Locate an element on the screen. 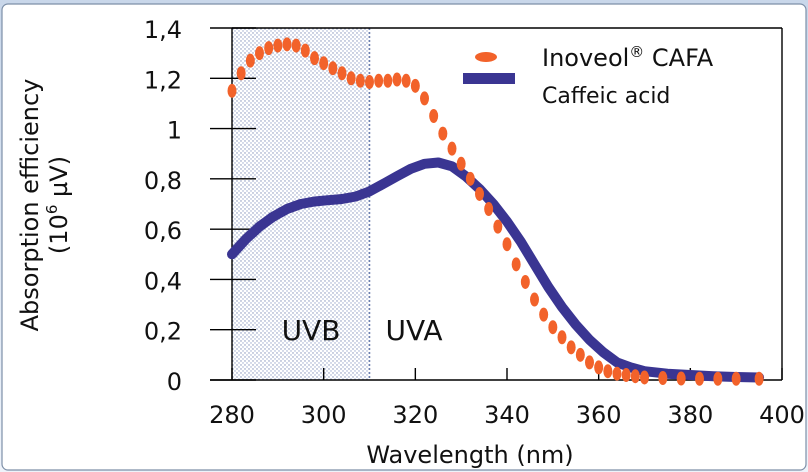  legend-label-caffeic-acid: Caffeic acid is located at coordinates (606, 96).